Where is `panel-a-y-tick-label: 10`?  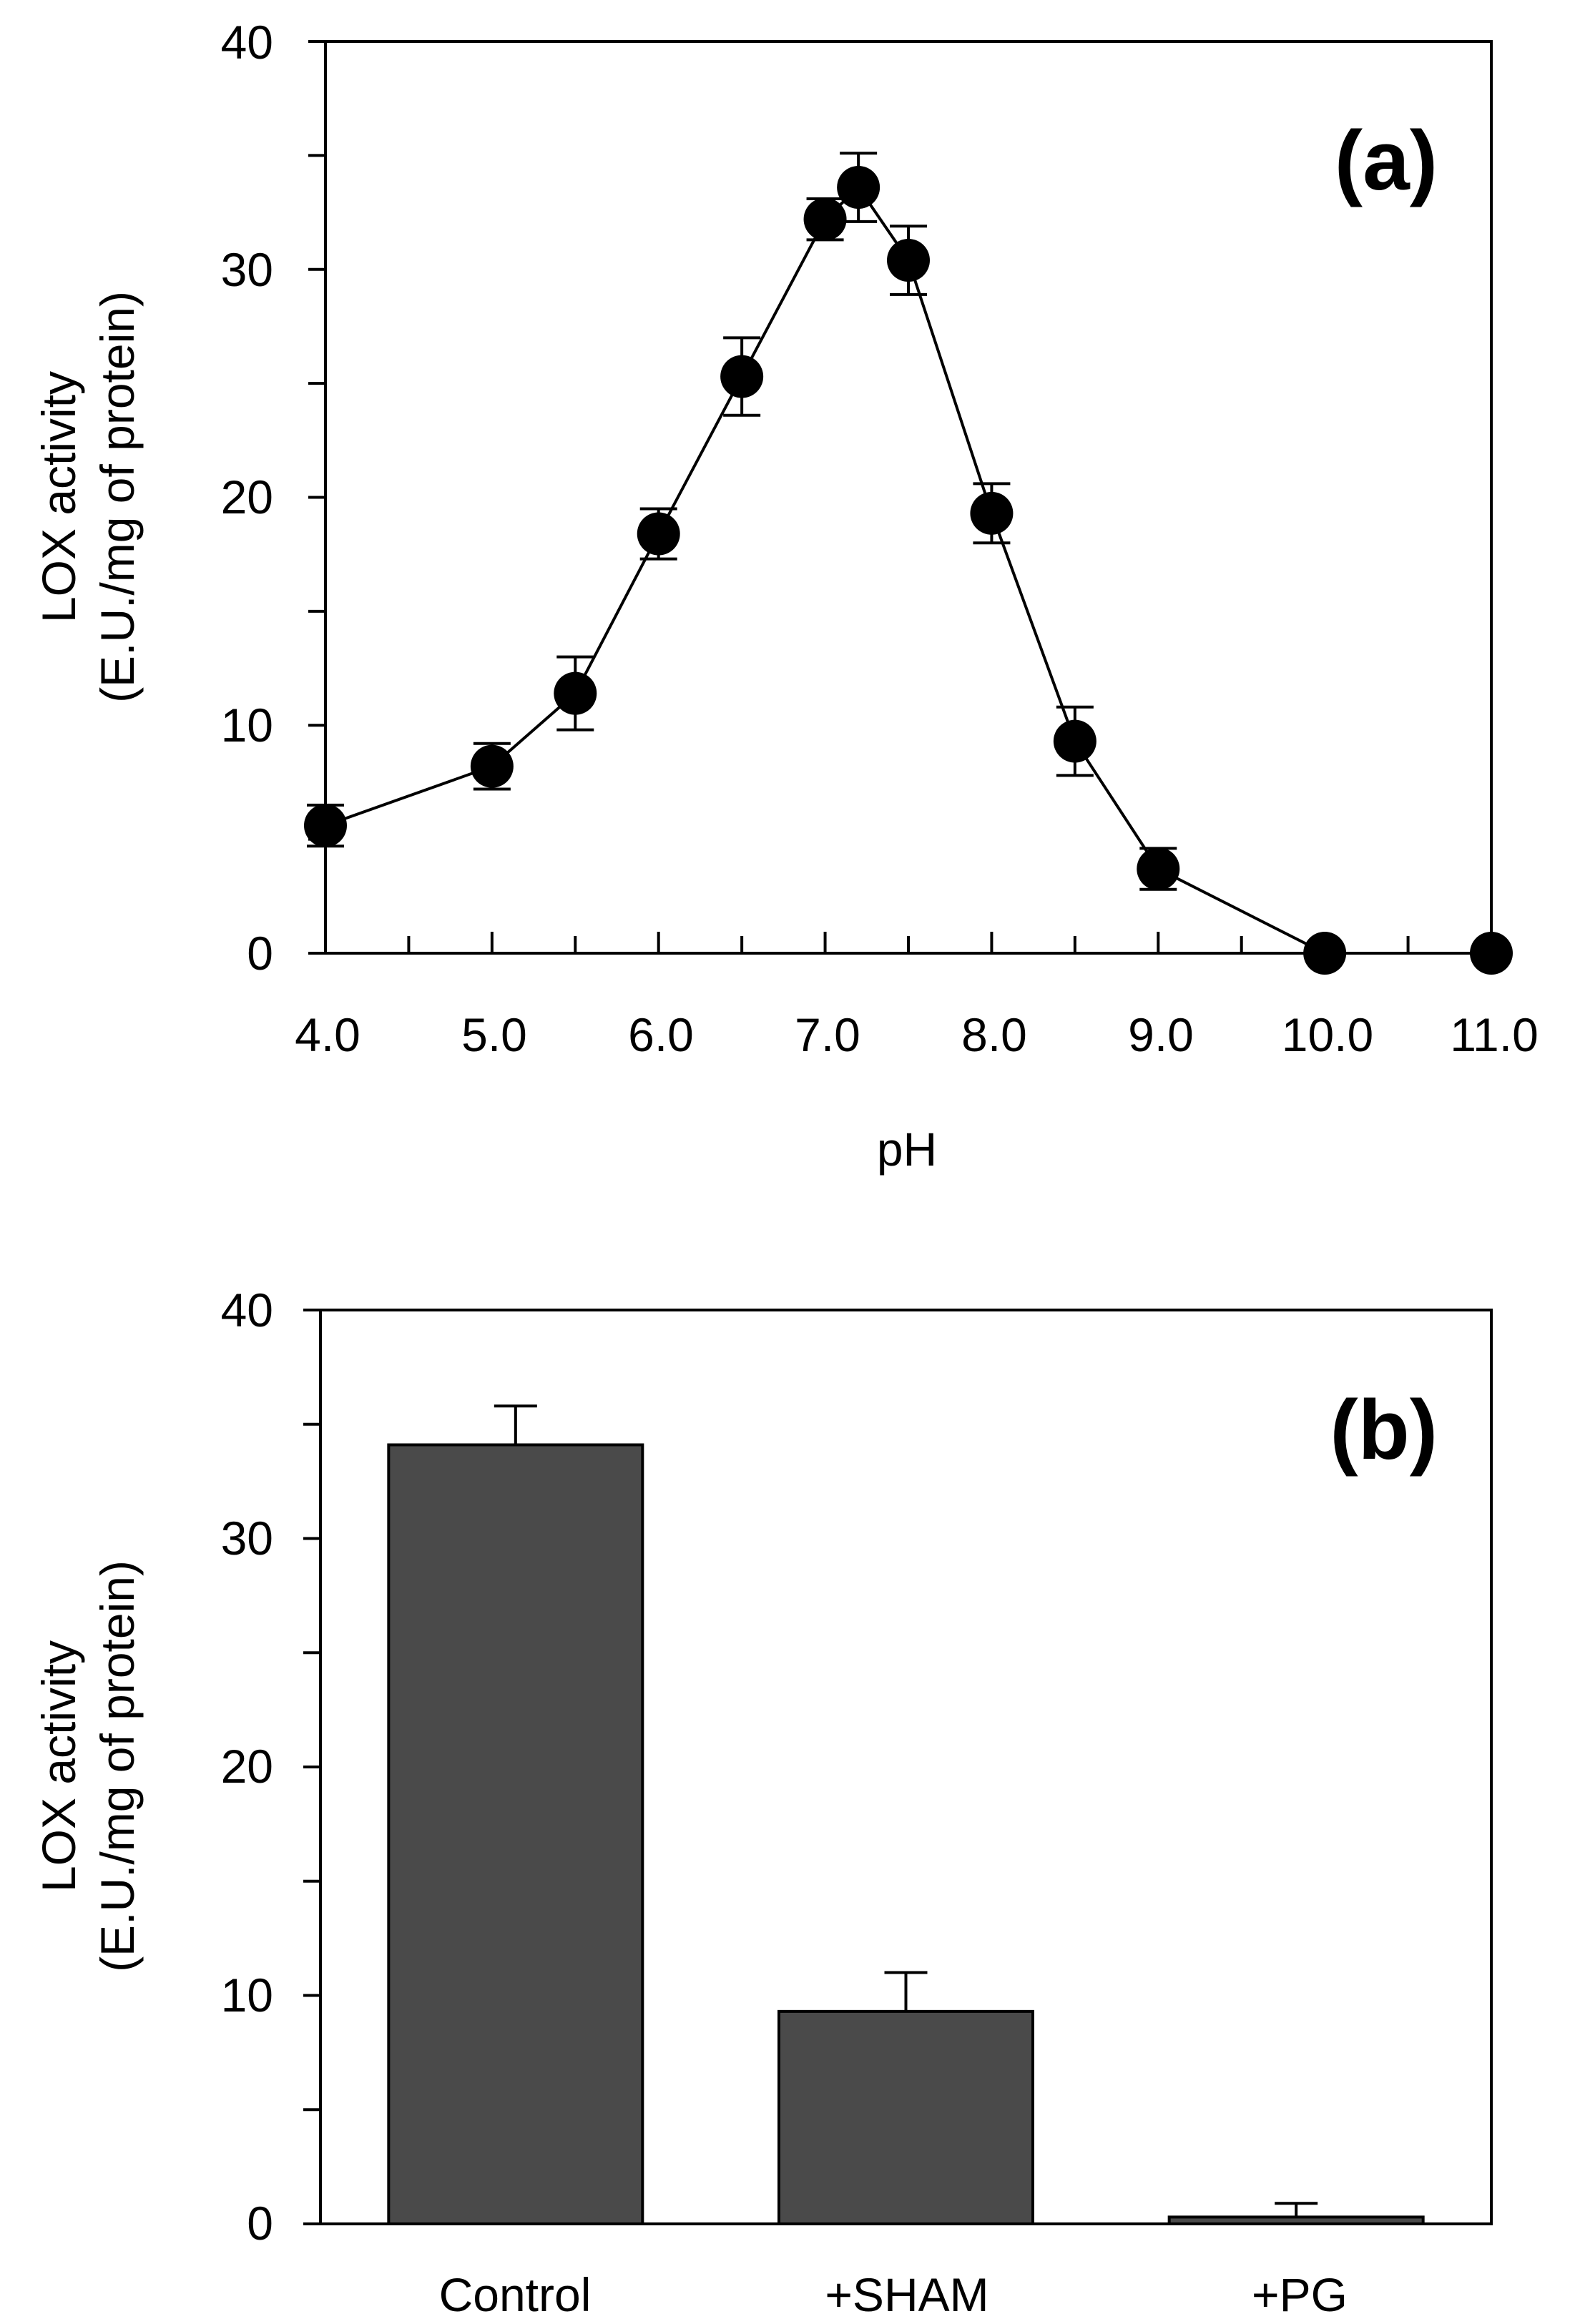
panel-a-y-tick-label: 10 is located at coordinates (247, 725).